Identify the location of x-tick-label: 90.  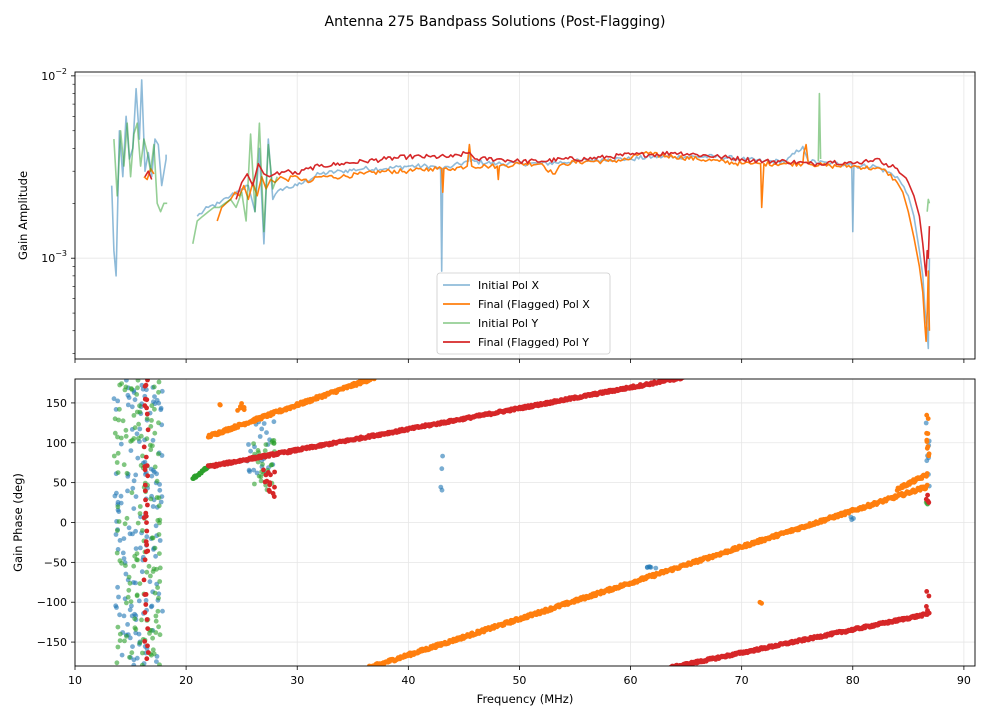
(964, 680).